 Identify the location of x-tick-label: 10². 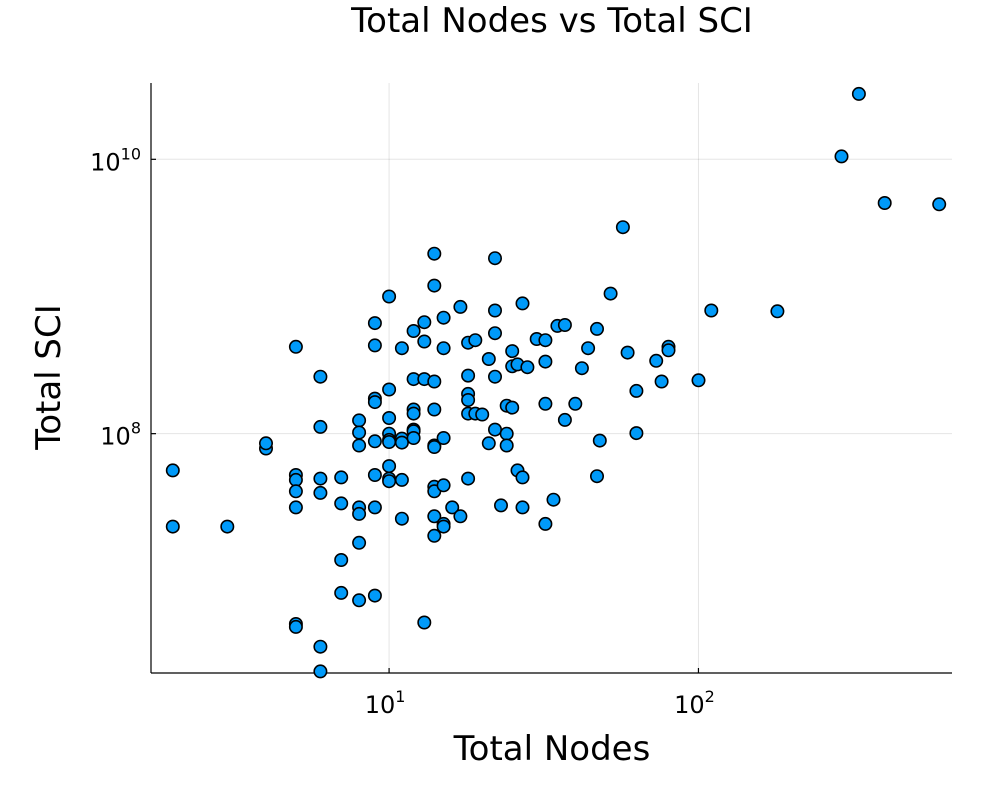
(694, 703).